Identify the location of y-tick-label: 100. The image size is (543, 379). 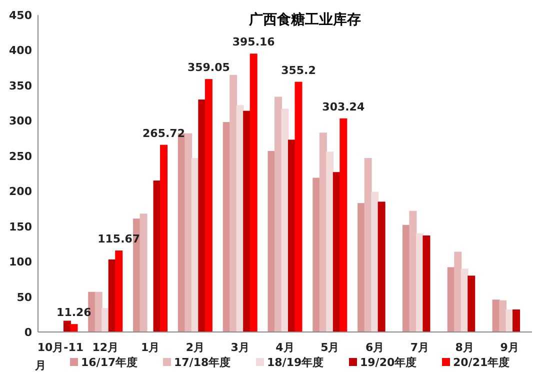
(20, 262).